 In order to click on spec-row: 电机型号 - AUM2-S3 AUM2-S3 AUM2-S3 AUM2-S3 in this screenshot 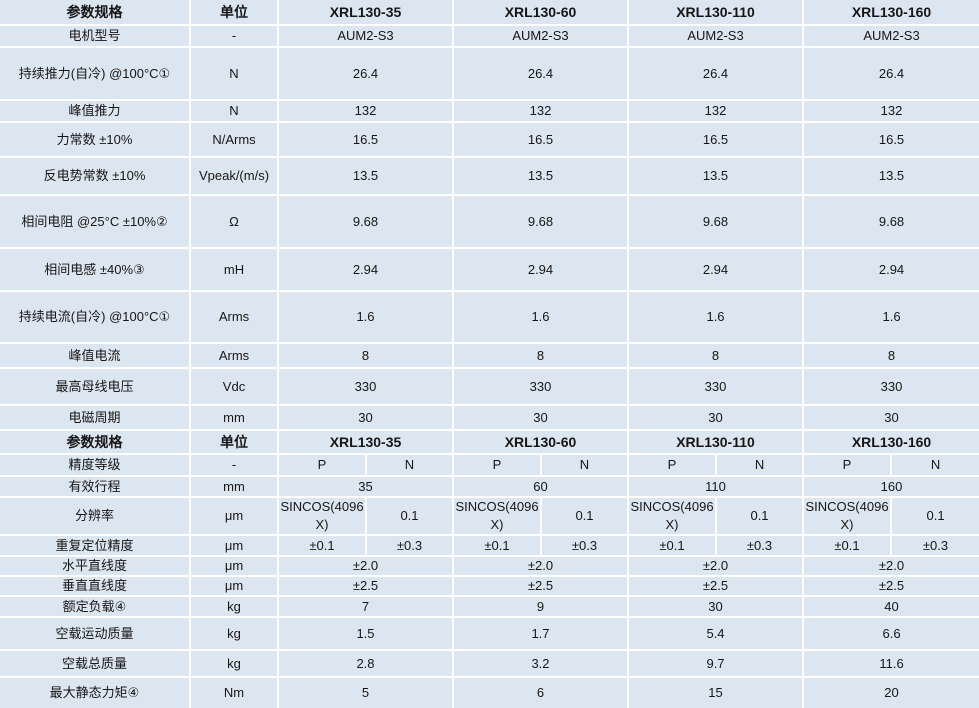, I will do `click(489, 36)`.